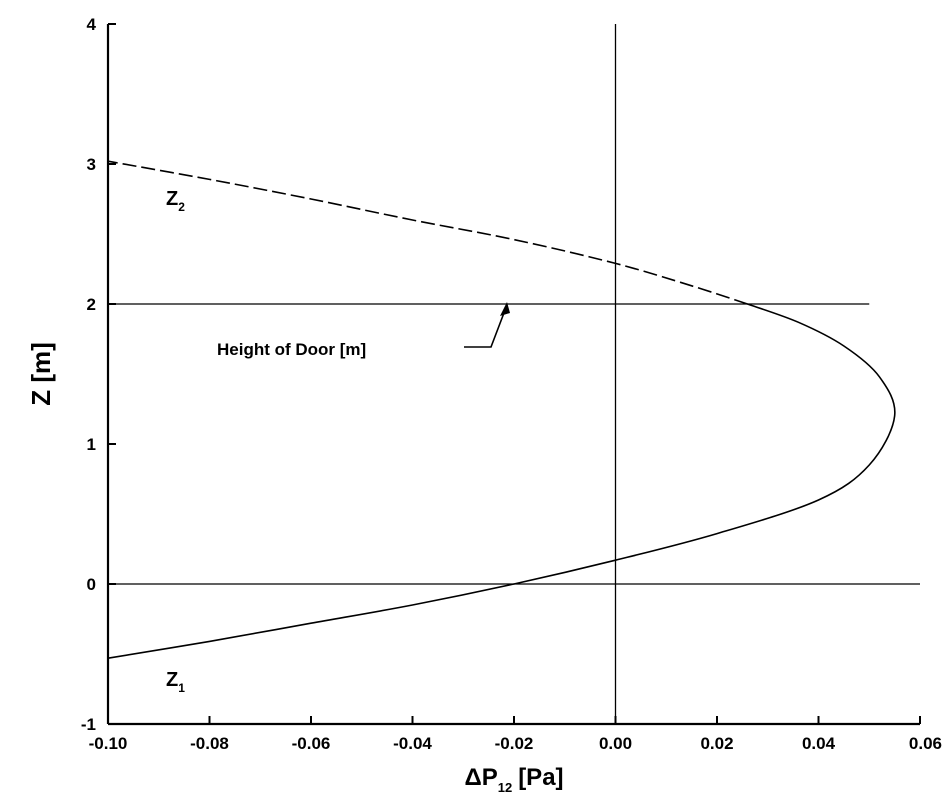  I want to click on x-axis-title: ΔP12 [Pa], so click(513, 779).